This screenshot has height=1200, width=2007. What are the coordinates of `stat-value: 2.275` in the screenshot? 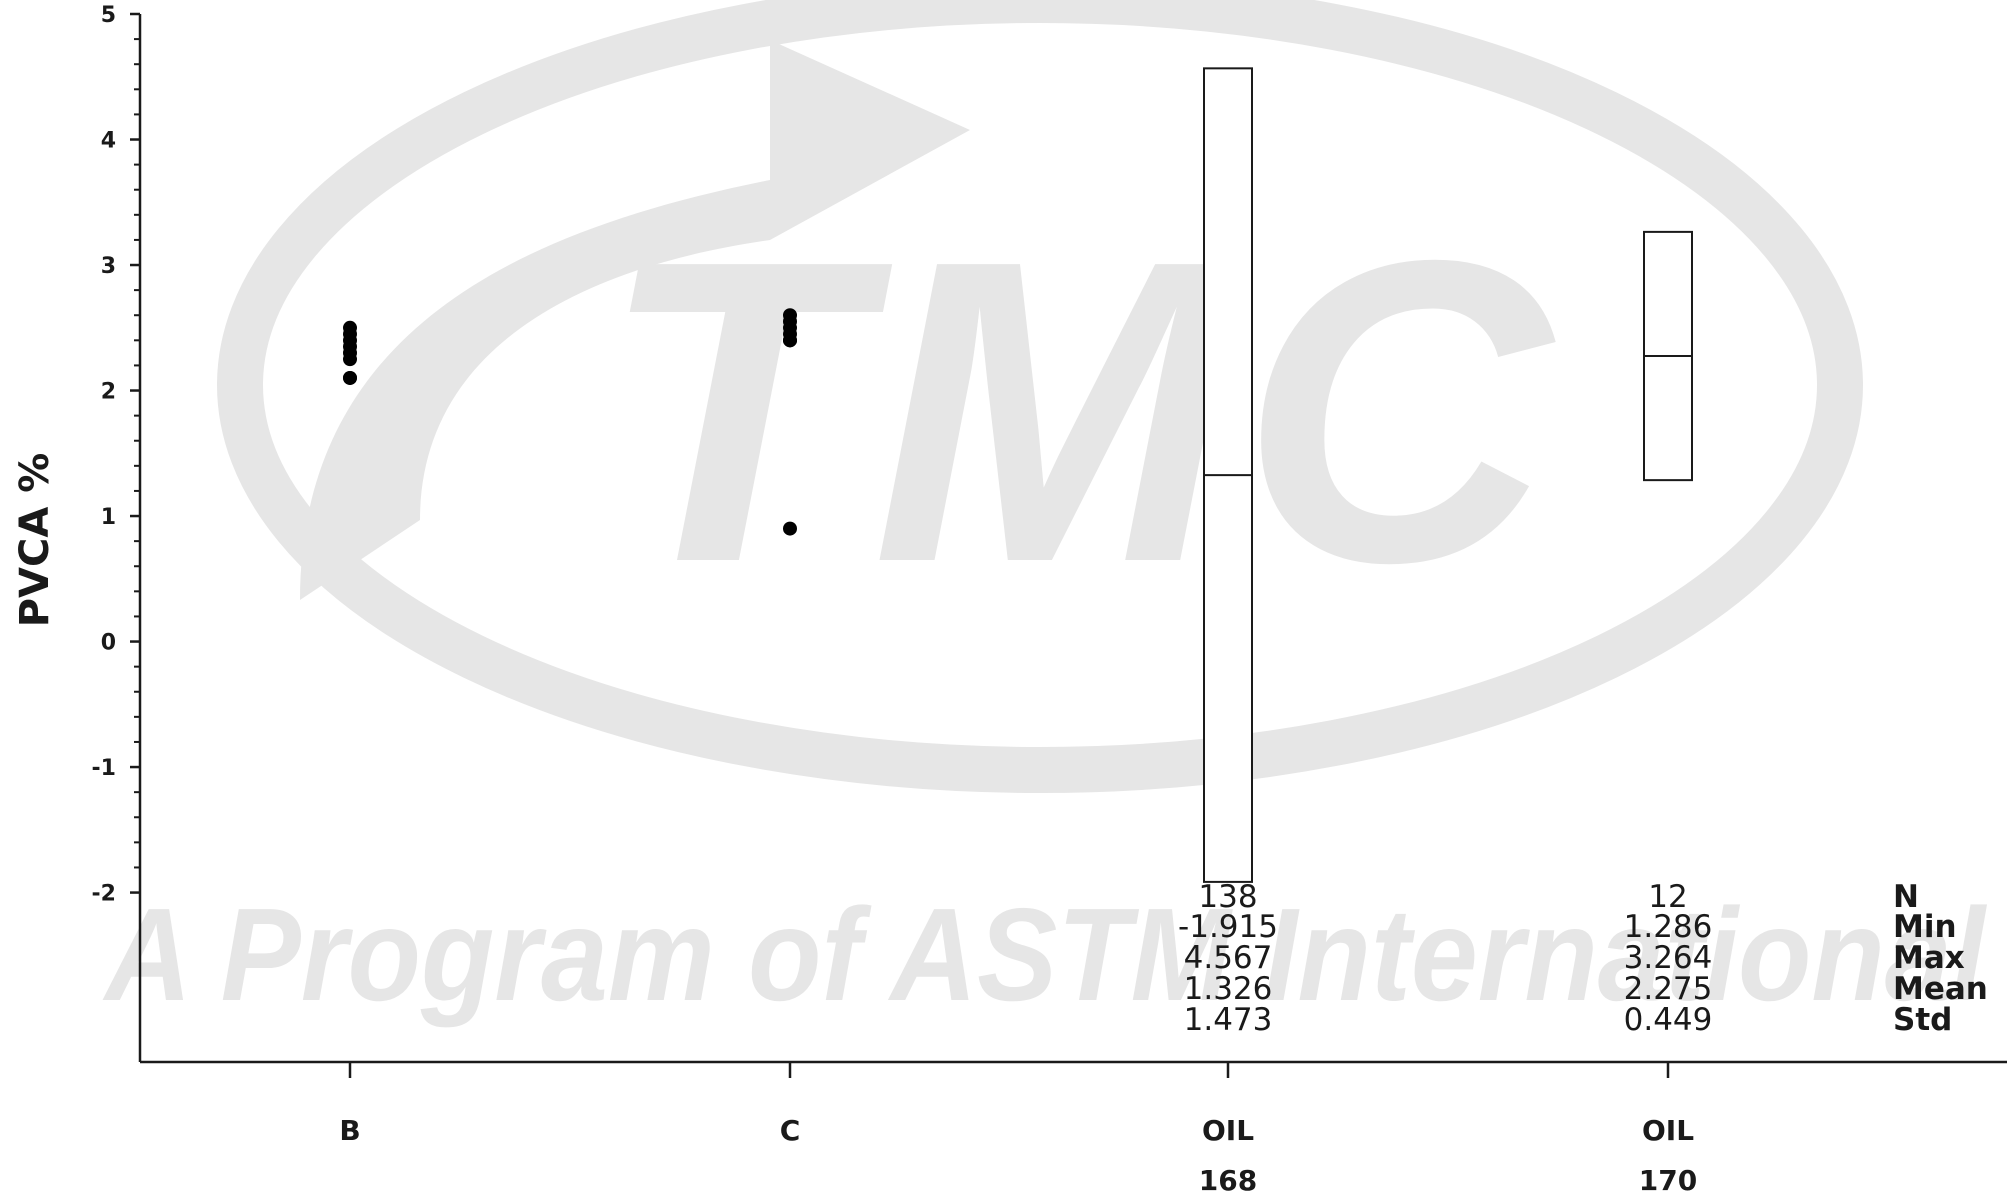 It's located at (1668, 989).